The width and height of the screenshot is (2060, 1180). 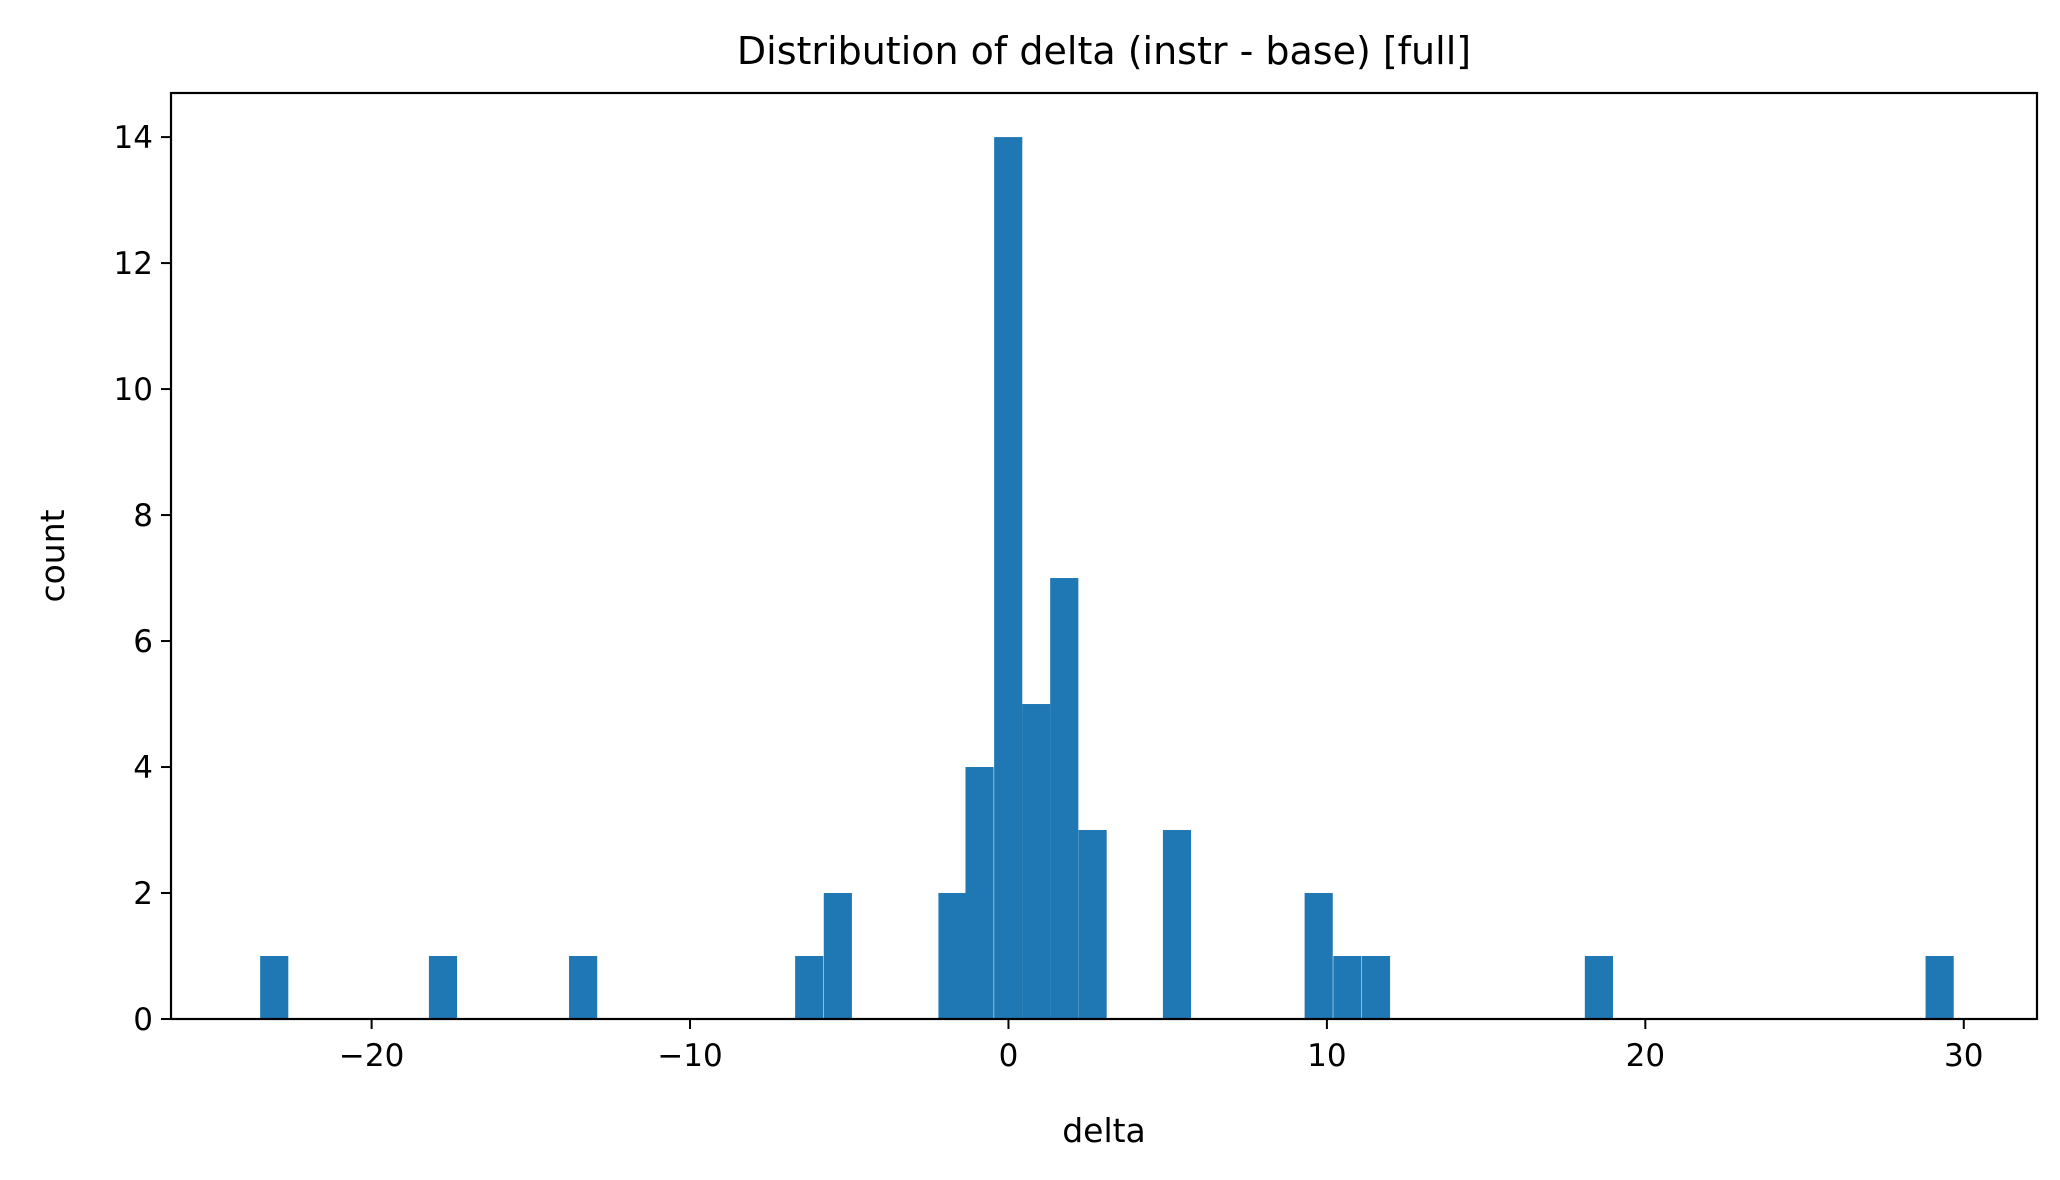 I want to click on y-axis-ticks: 0 2 4 6 8 10 12 14, so click(x=142, y=579).